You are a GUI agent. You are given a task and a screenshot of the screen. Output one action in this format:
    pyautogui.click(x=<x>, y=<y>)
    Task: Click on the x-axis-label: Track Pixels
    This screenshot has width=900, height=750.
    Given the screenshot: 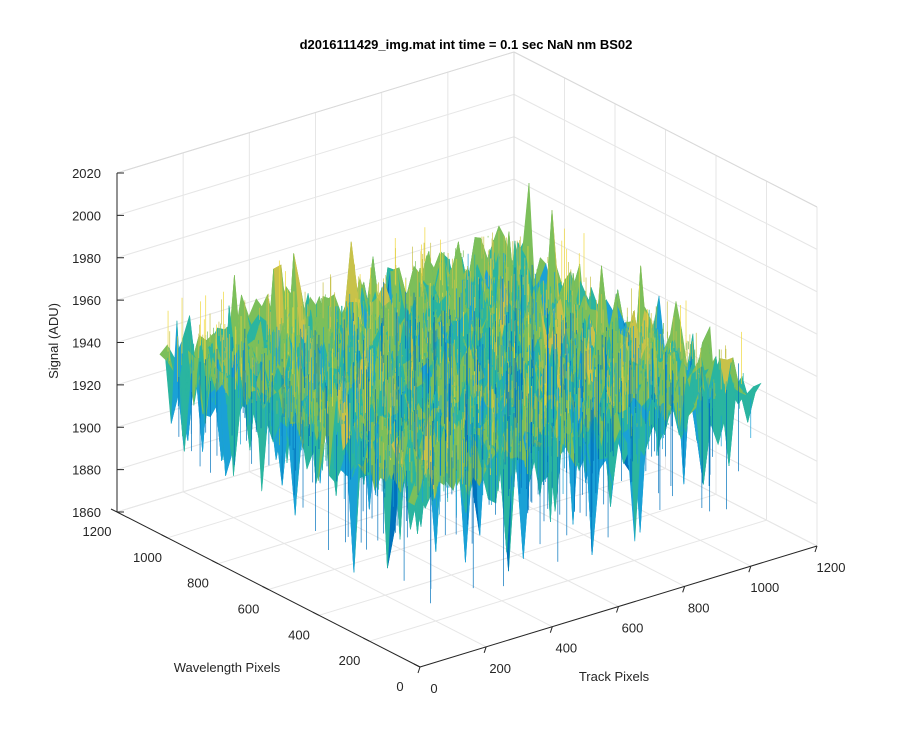 What is the action you would take?
    pyautogui.click(x=614, y=676)
    